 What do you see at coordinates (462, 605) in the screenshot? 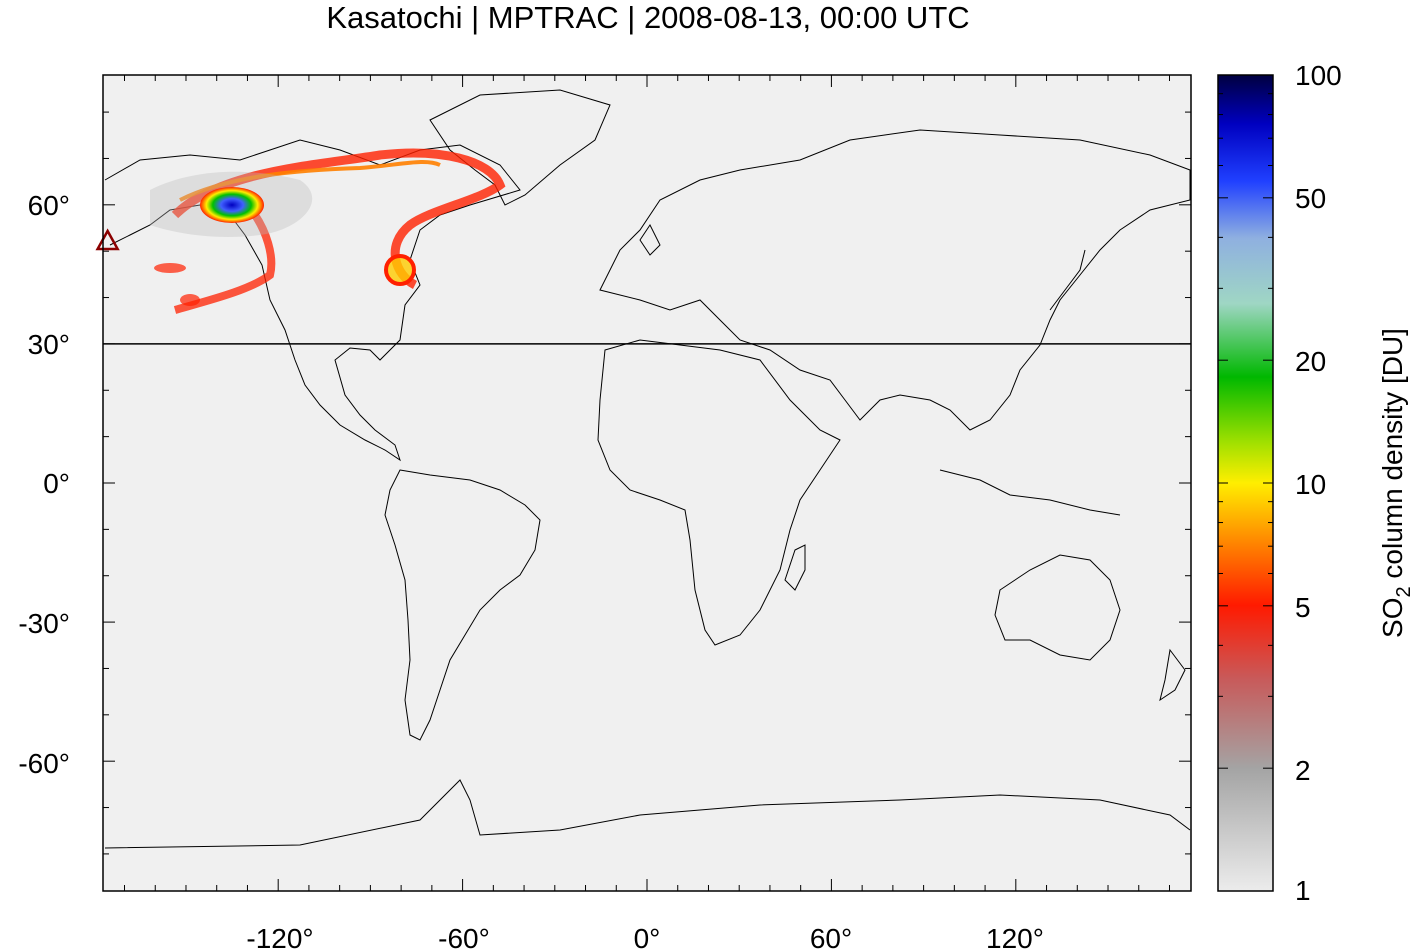
I see `coast-south-america` at bounding box center [462, 605].